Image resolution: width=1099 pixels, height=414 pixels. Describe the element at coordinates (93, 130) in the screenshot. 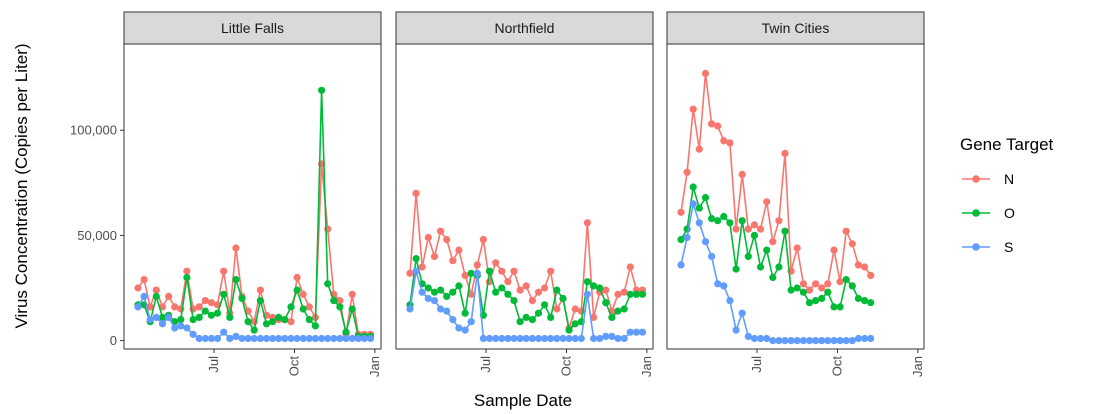

I see `y-tick-label: 100,000` at that location.